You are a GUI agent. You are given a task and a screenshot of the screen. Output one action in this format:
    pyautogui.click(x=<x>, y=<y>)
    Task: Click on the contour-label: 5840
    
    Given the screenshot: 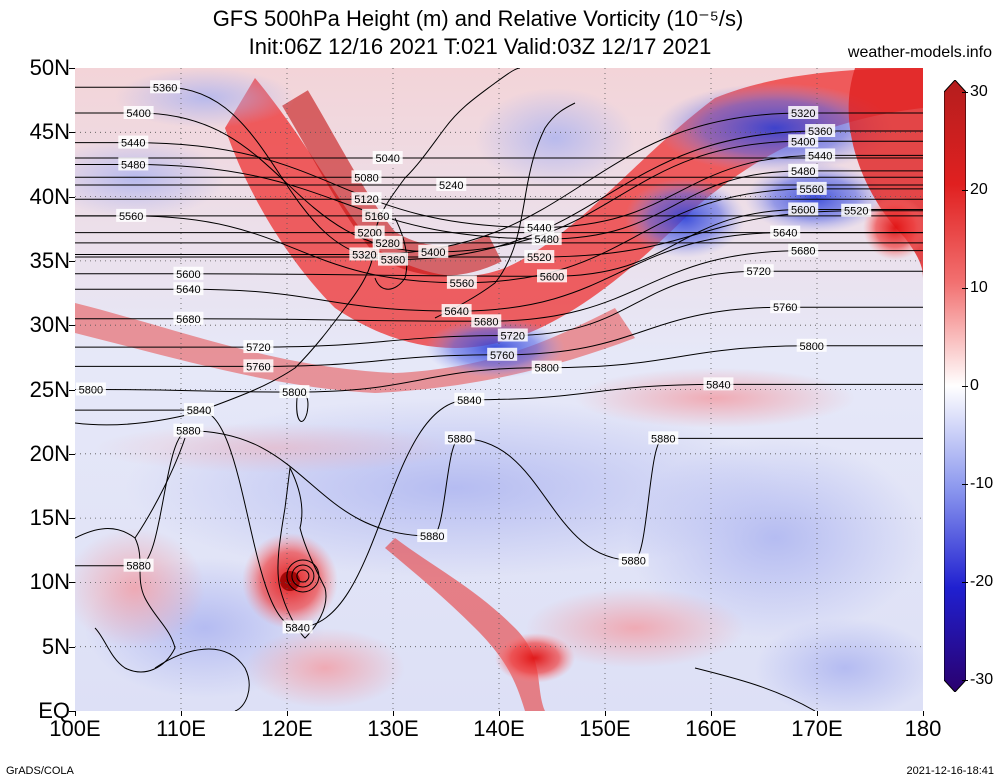 What is the action you would take?
    pyautogui.click(x=718, y=385)
    